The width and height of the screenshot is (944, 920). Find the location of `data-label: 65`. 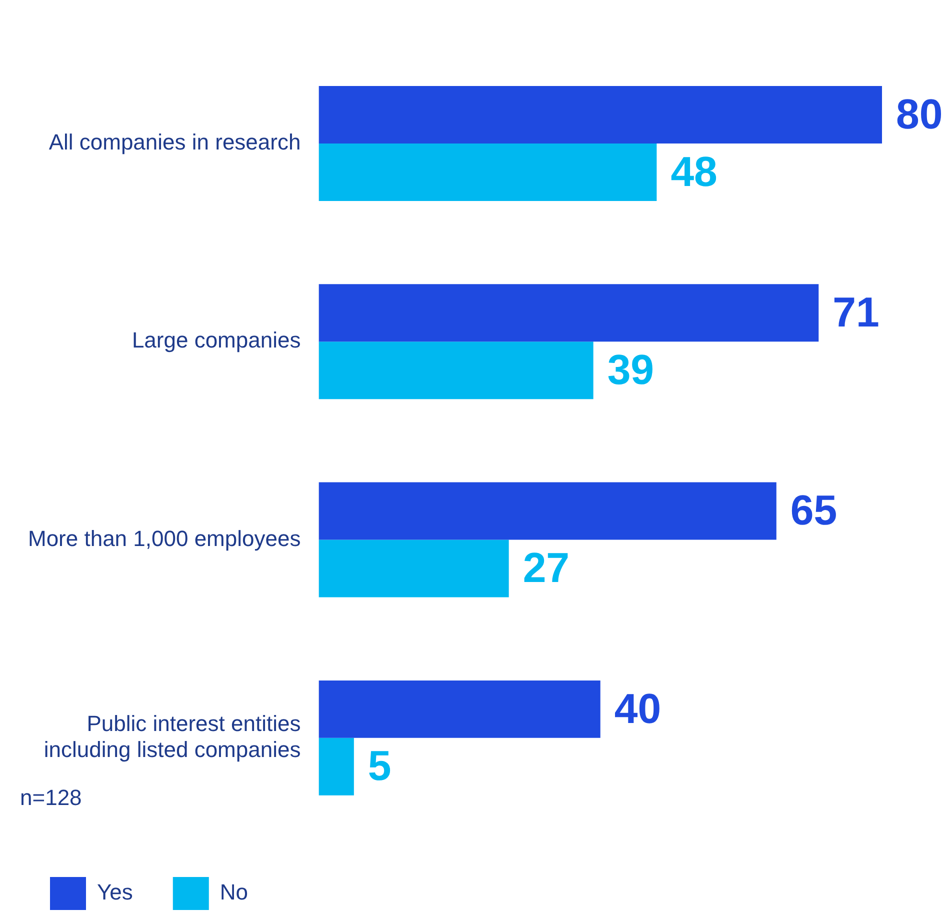

data-label: 65 is located at coordinates (814, 510).